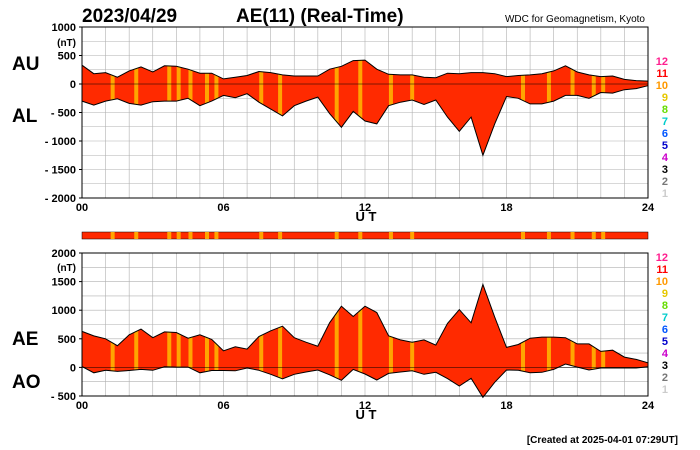  Describe the element at coordinates (366, 414) in the screenshot. I see `bottom-x-axis-label: U T` at that location.